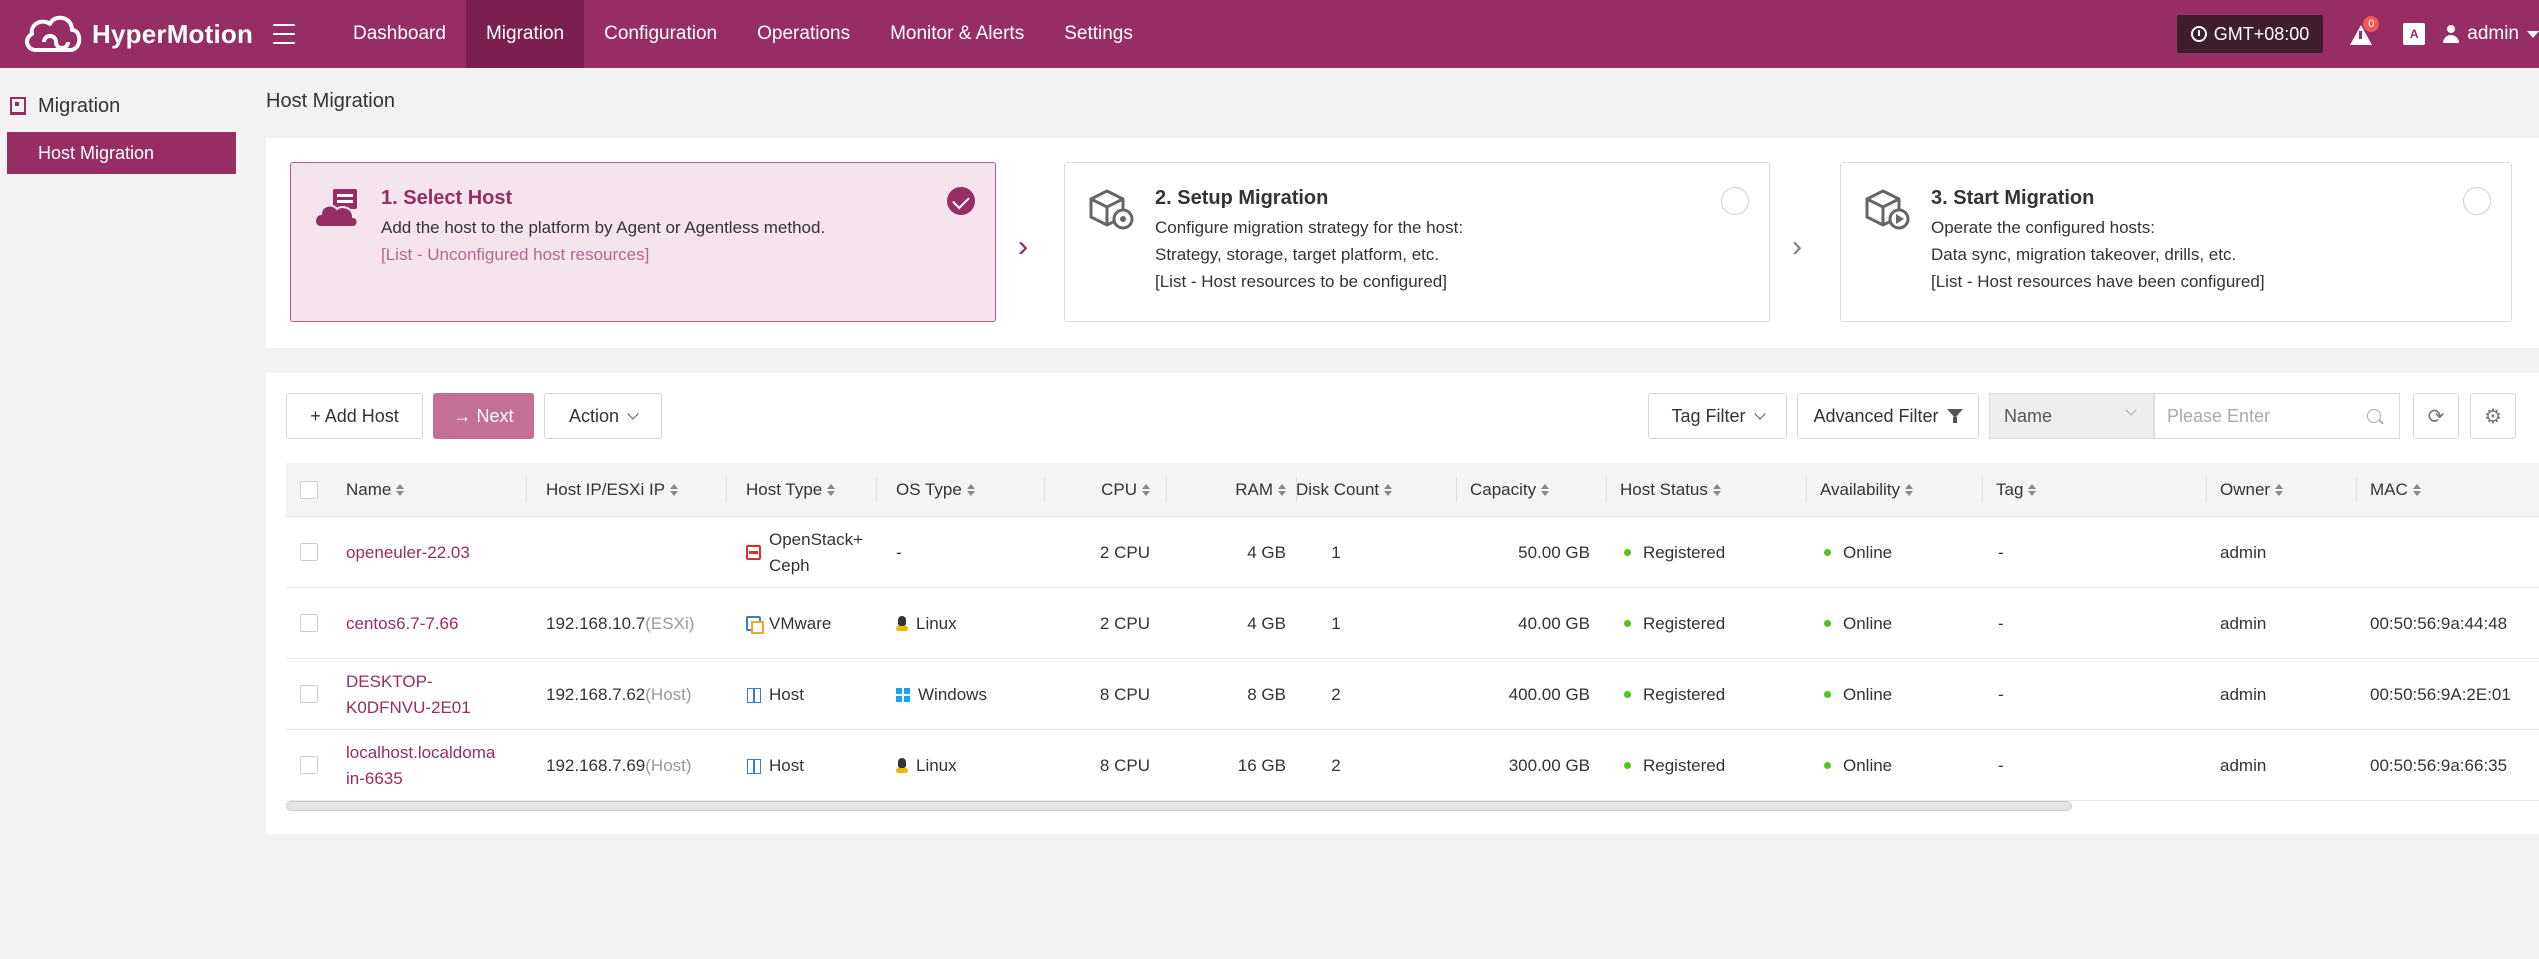 The width and height of the screenshot is (2539, 959). I want to click on user-menu: admin, so click(2491, 34).